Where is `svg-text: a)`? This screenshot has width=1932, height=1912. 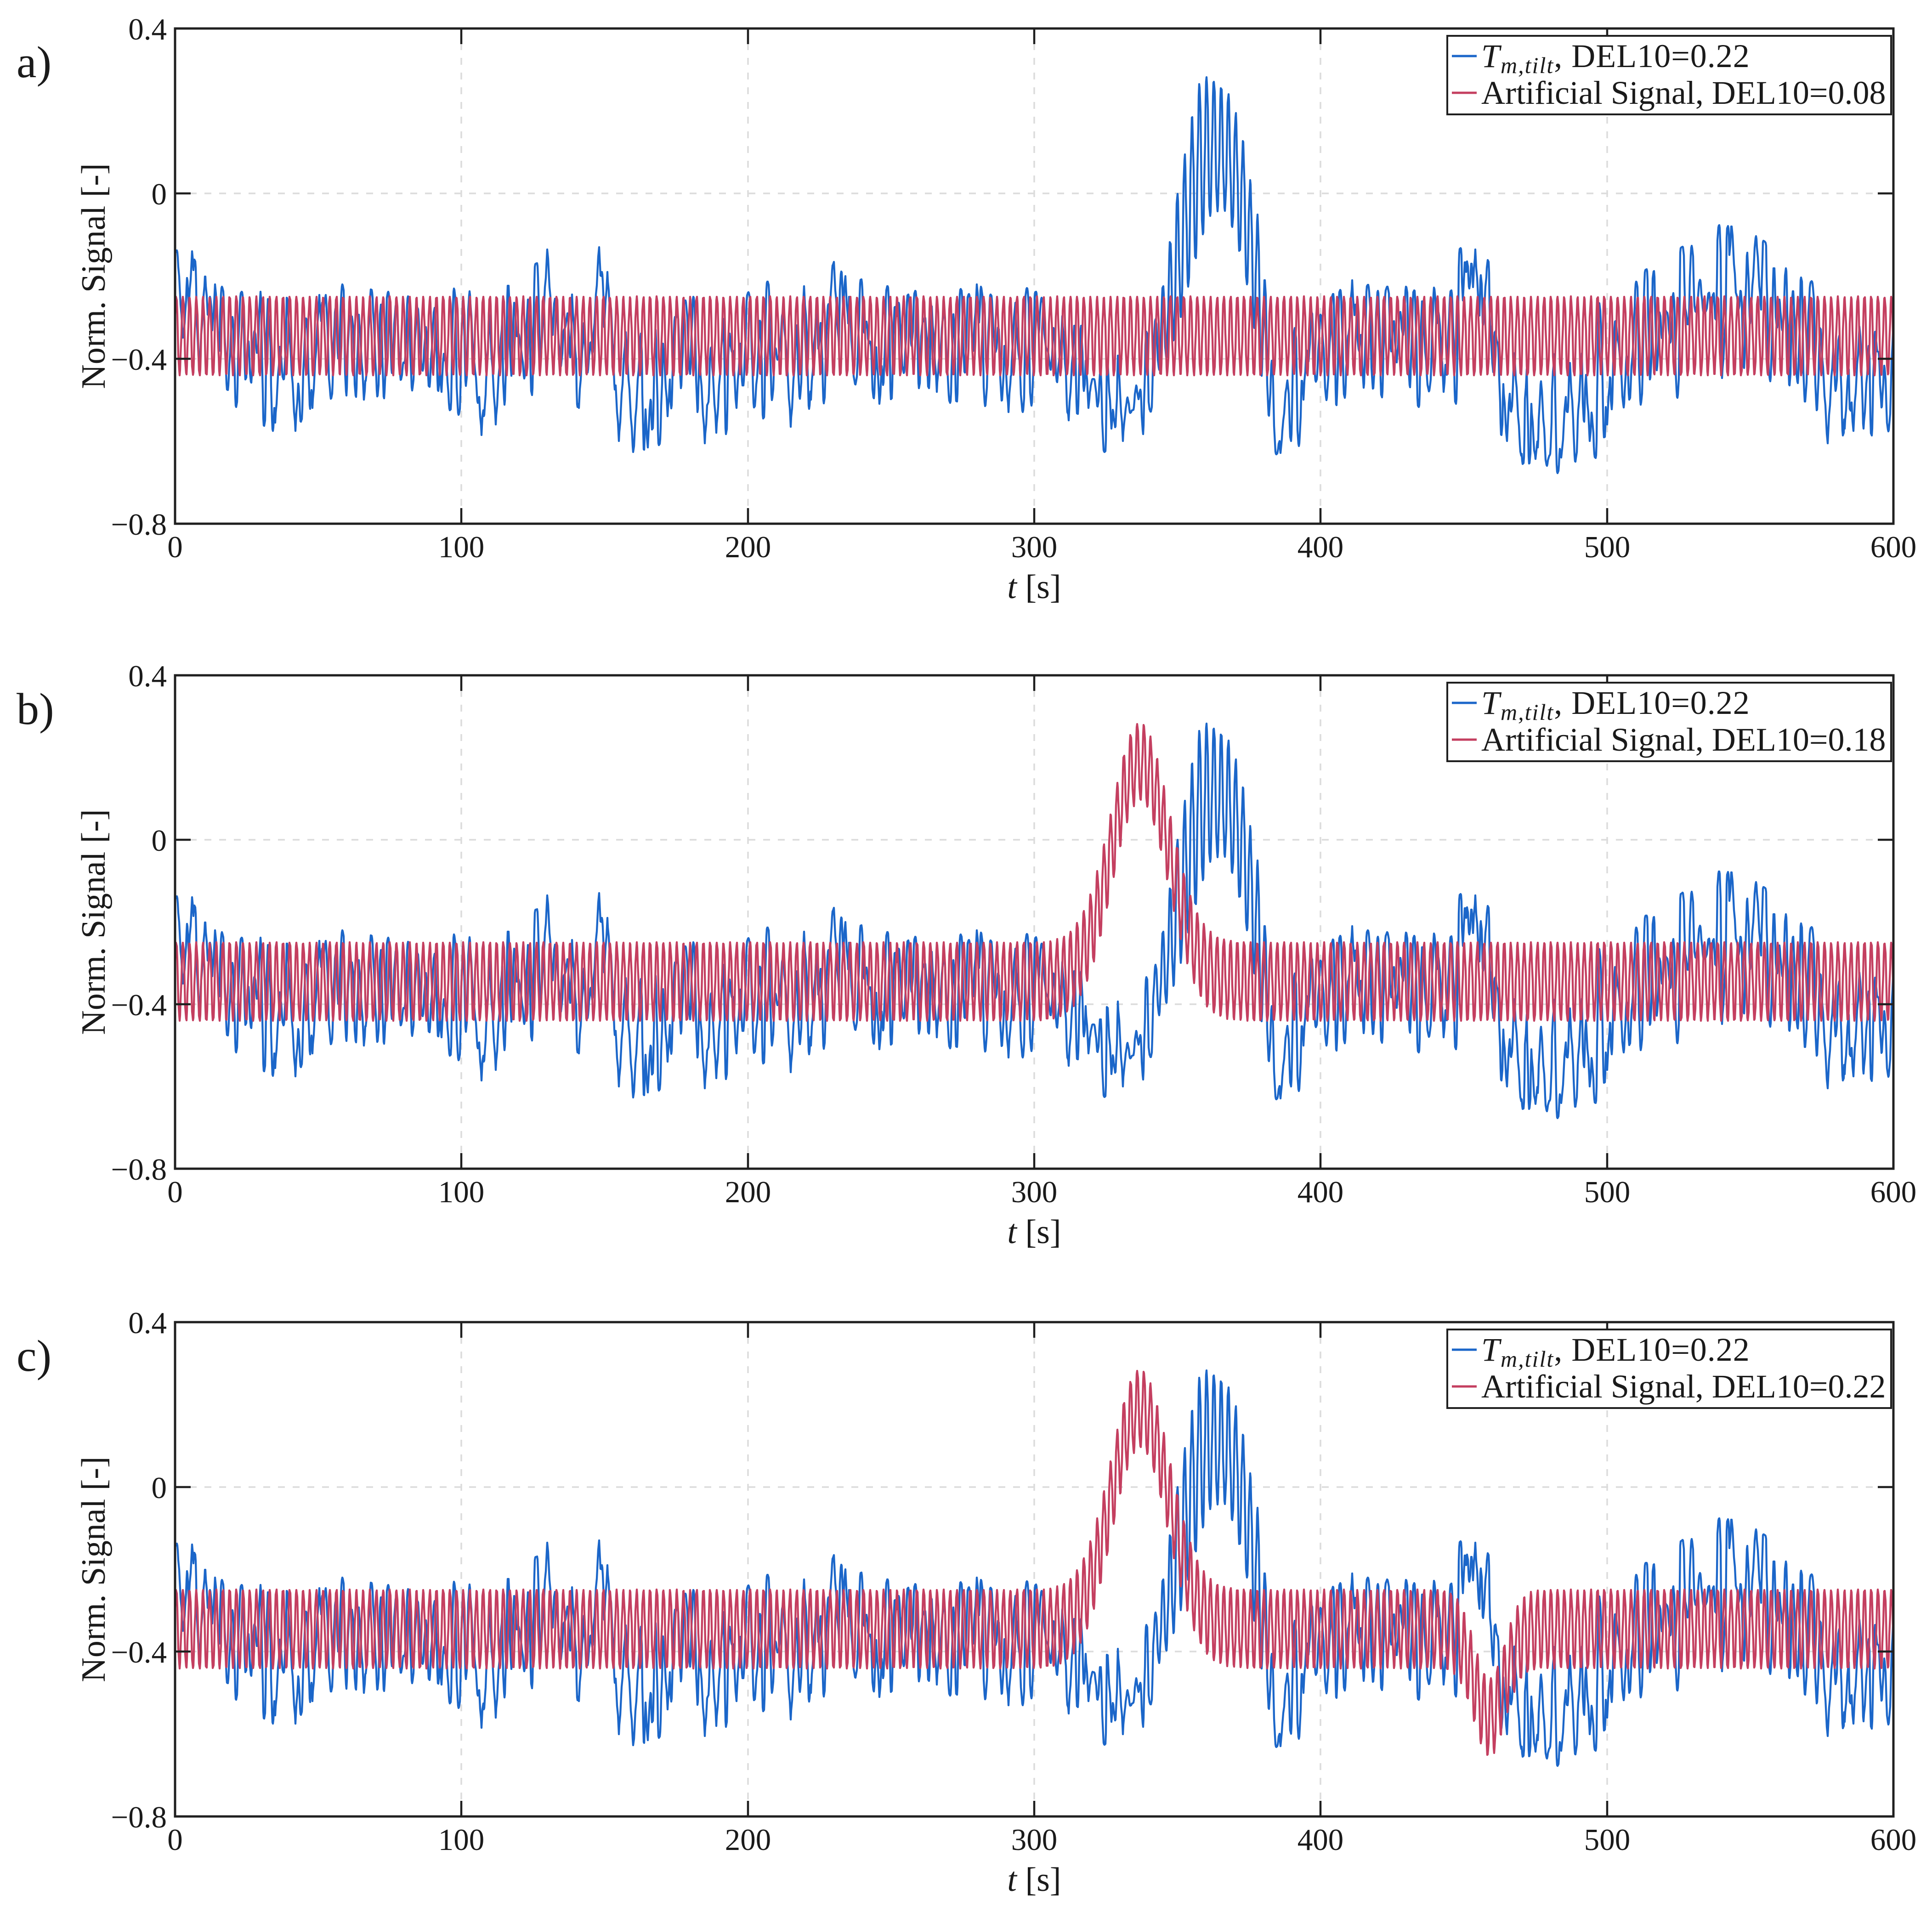 svg-text: a) is located at coordinates (34, 62).